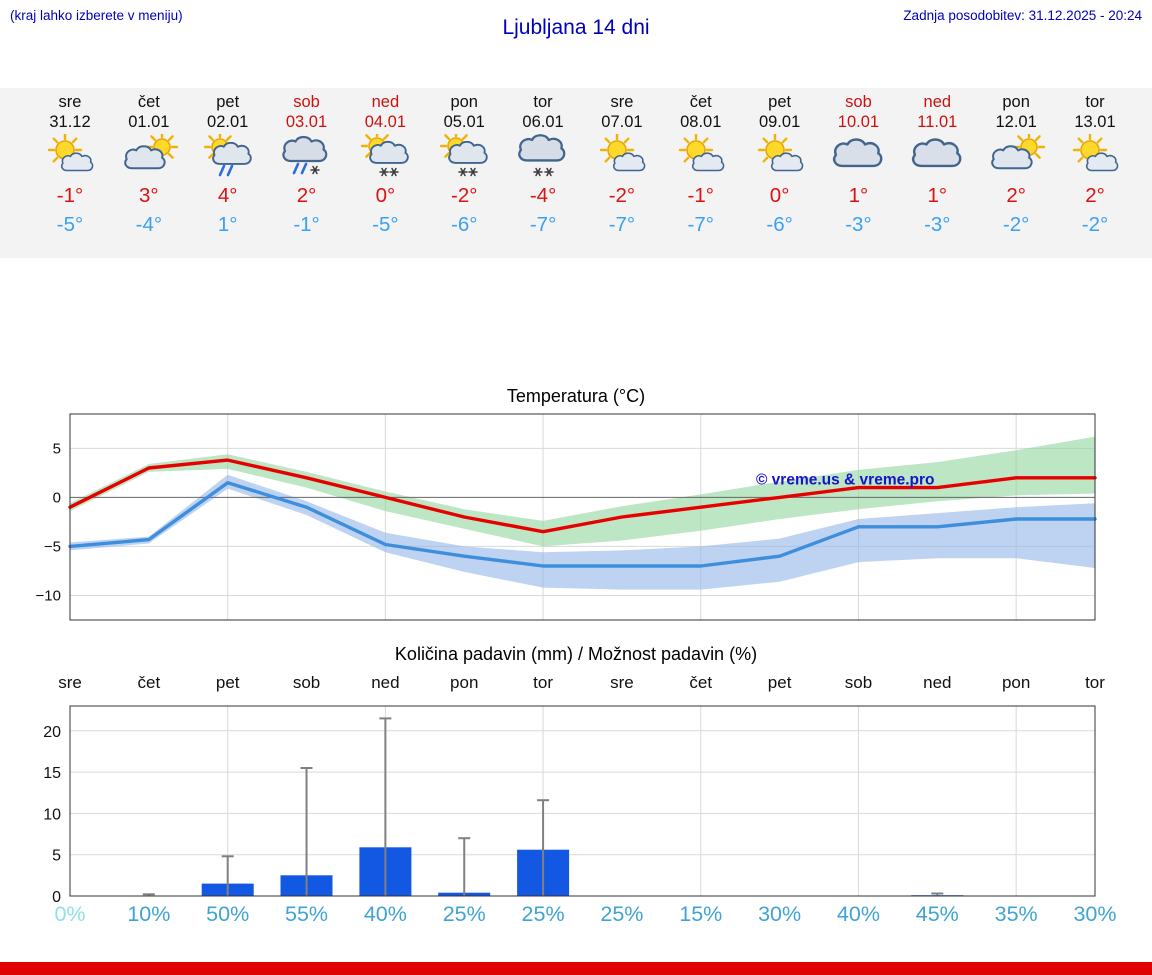  I want to click on temp-max: -1°, so click(70, 195).